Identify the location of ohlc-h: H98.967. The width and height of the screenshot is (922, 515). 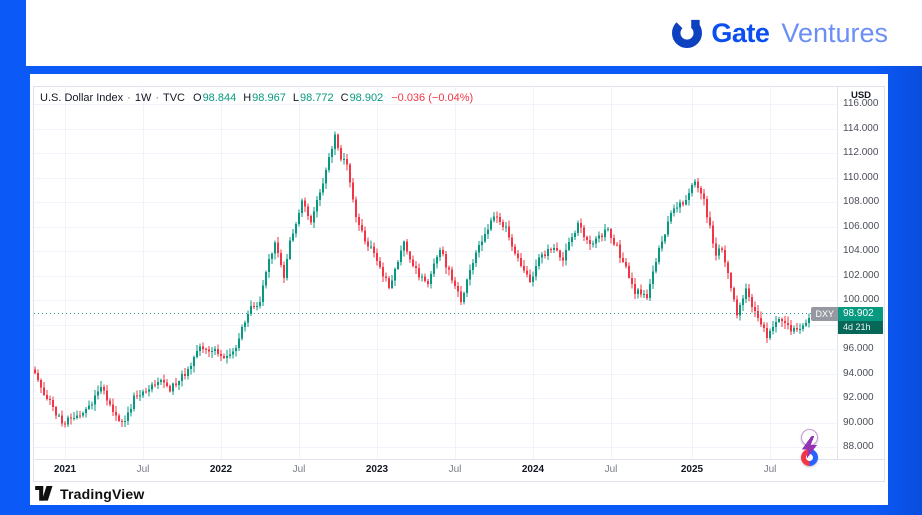
(264, 98).